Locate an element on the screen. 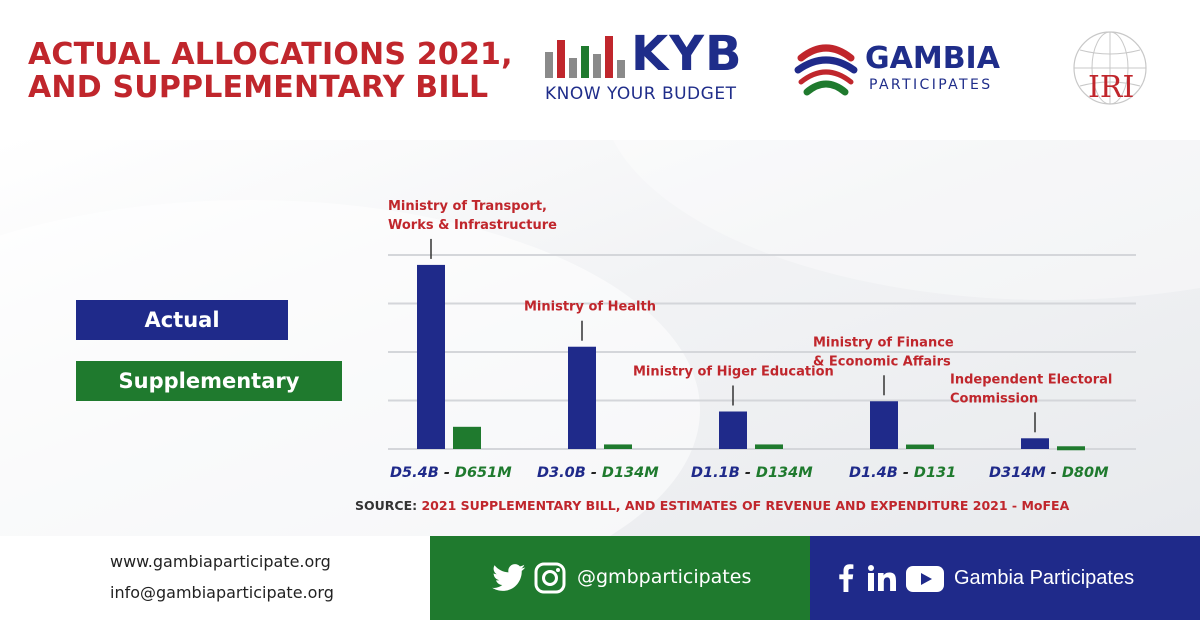  value-label: D1.1B - D134M is located at coordinates (752, 473).